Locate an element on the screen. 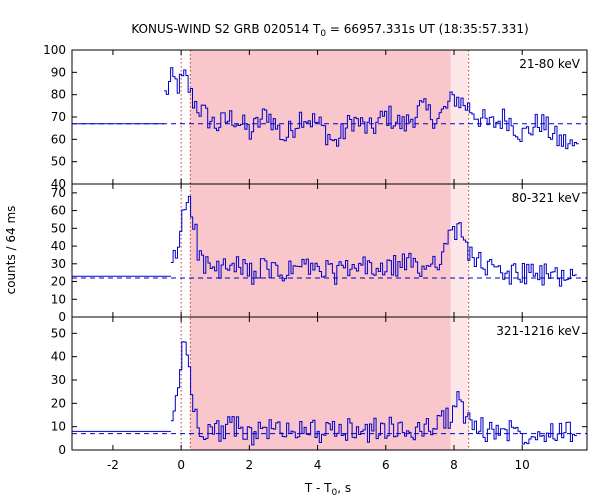  y-tick-label: 90 is located at coordinates (58, 72).